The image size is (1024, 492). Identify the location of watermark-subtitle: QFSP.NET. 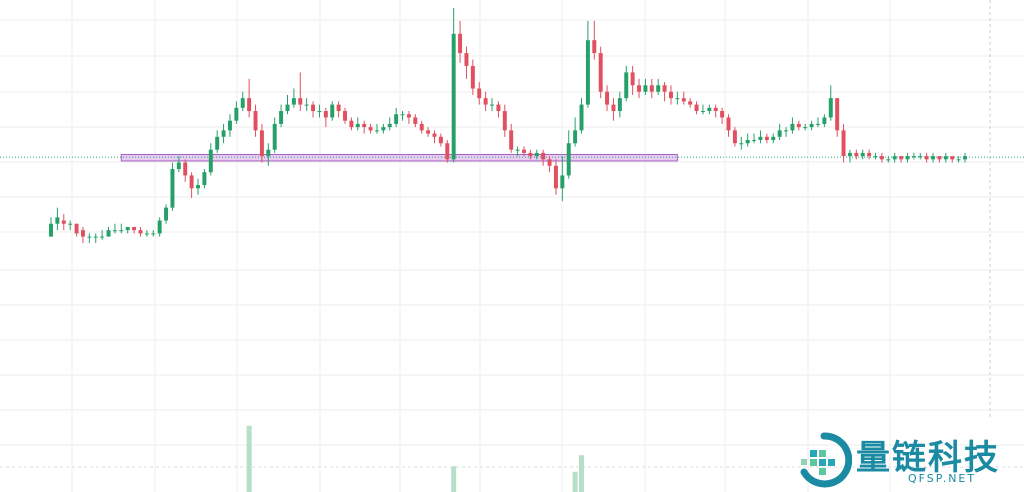
(942, 478).